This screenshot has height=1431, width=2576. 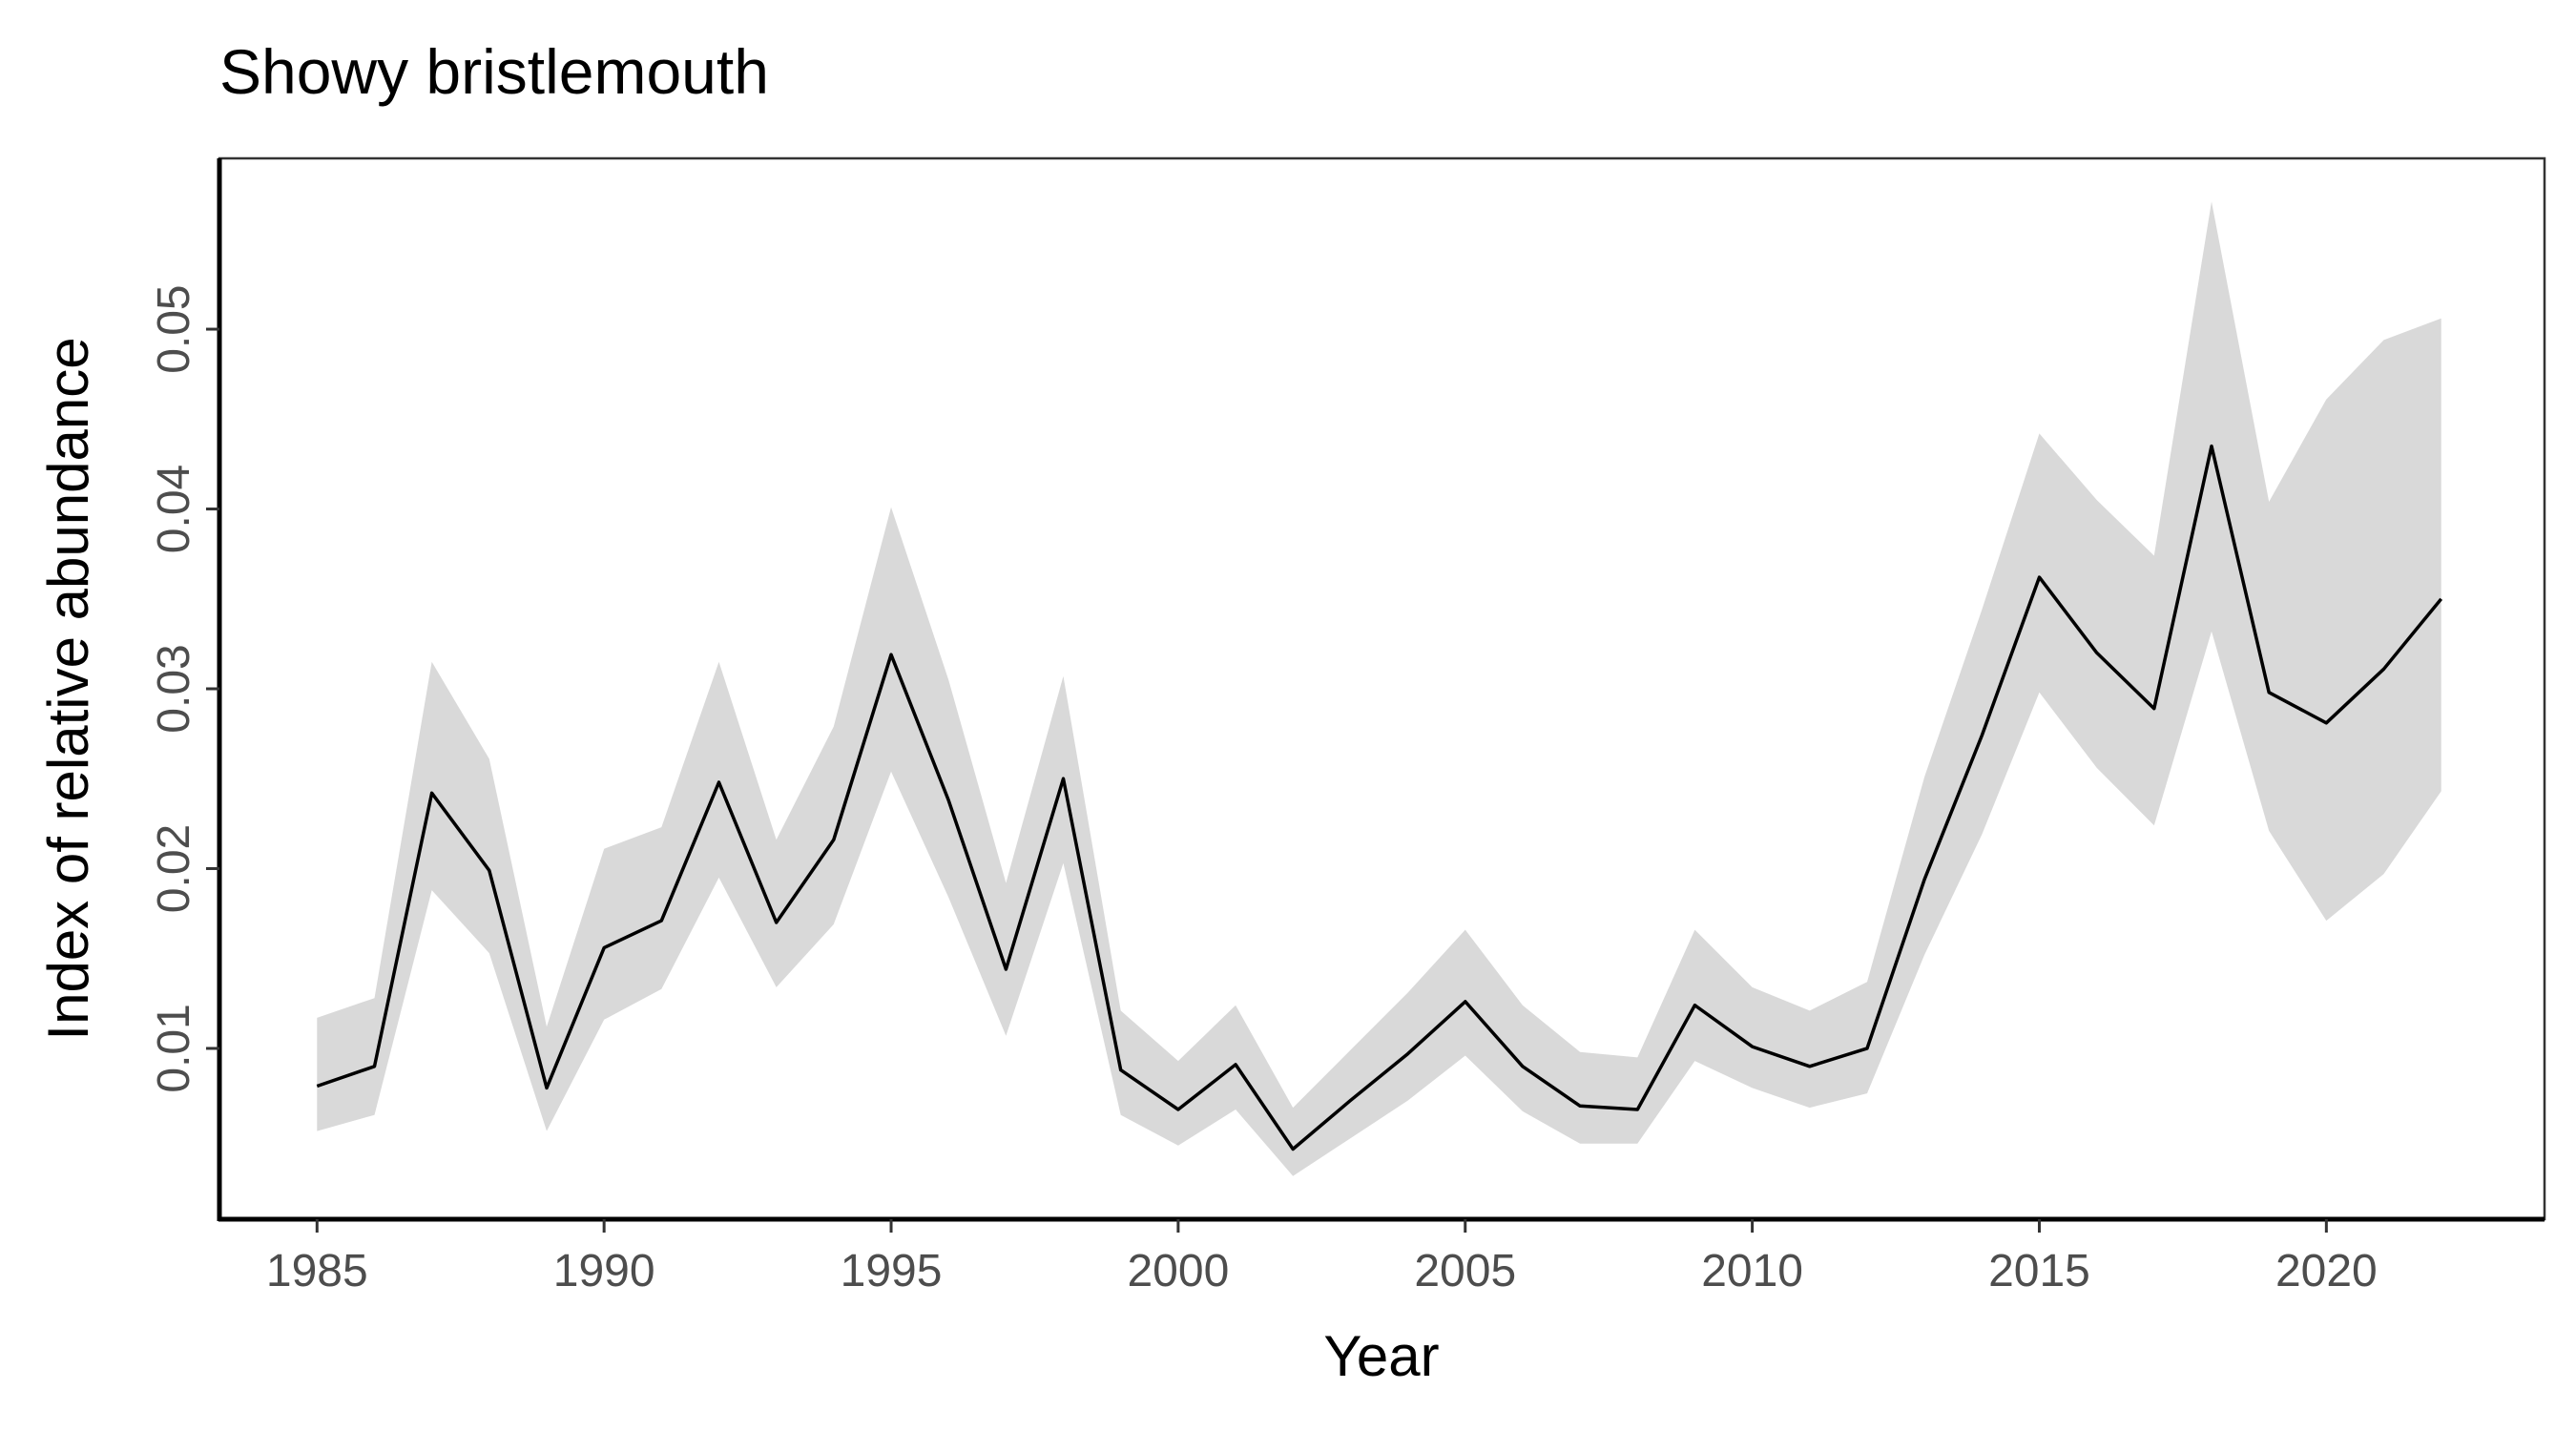 I want to click on x-tick-label: 2020, so click(x=2326, y=1271).